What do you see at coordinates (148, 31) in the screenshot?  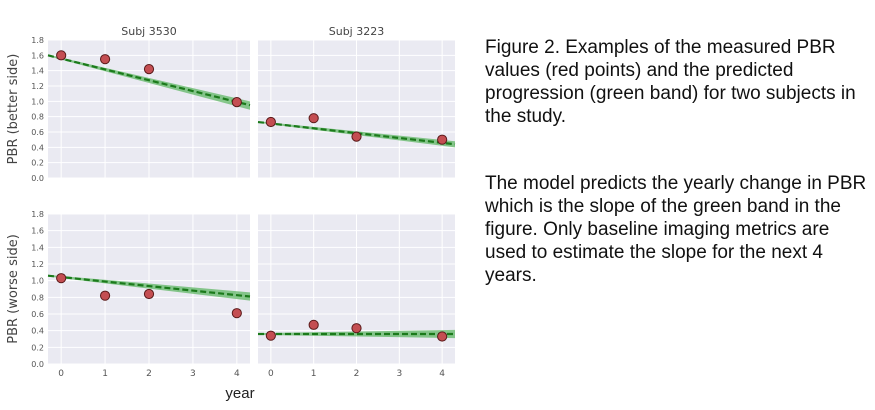 I see `column-title: Subj 3530` at bounding box center [148, 31].